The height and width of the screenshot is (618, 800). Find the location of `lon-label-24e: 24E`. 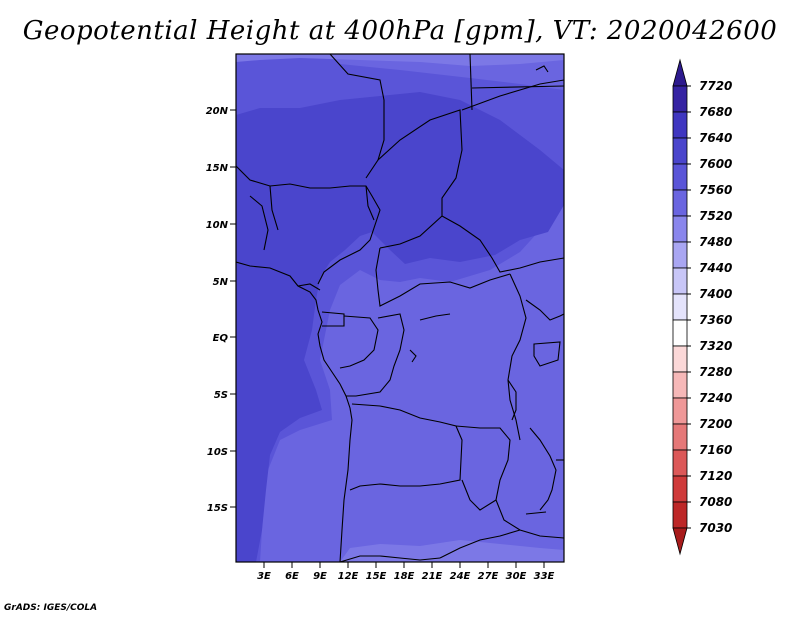

lon-label-24e: 24E is located at coordinates (460, 576).